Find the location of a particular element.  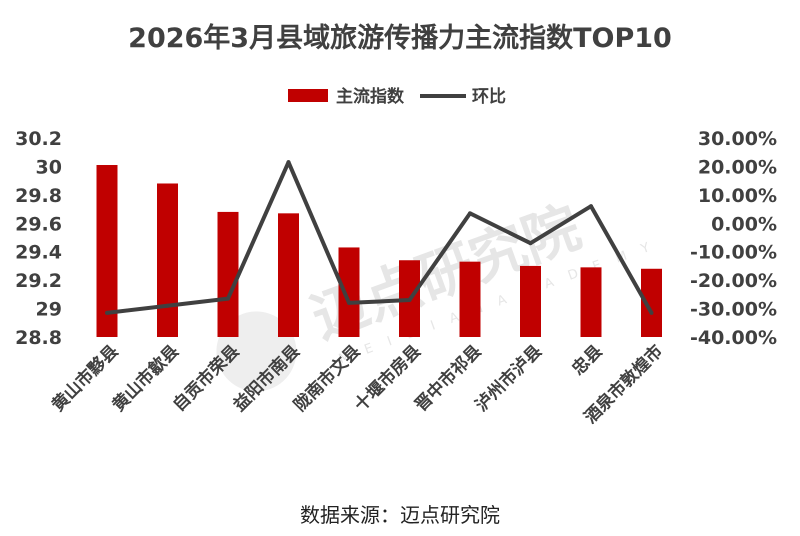

y-left-tick-label: 30 is located at coordinates (49, 167).